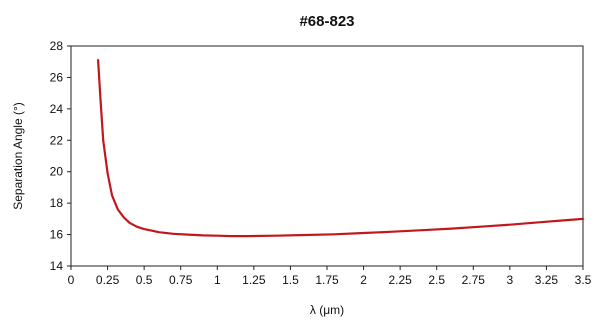 Image resolution: width=595 pixels, height=324 pixels. What do you see at coordinates (57, 203) in the screenshot?
I see `y-tick-label: 18` at bounding box center [57, 203].